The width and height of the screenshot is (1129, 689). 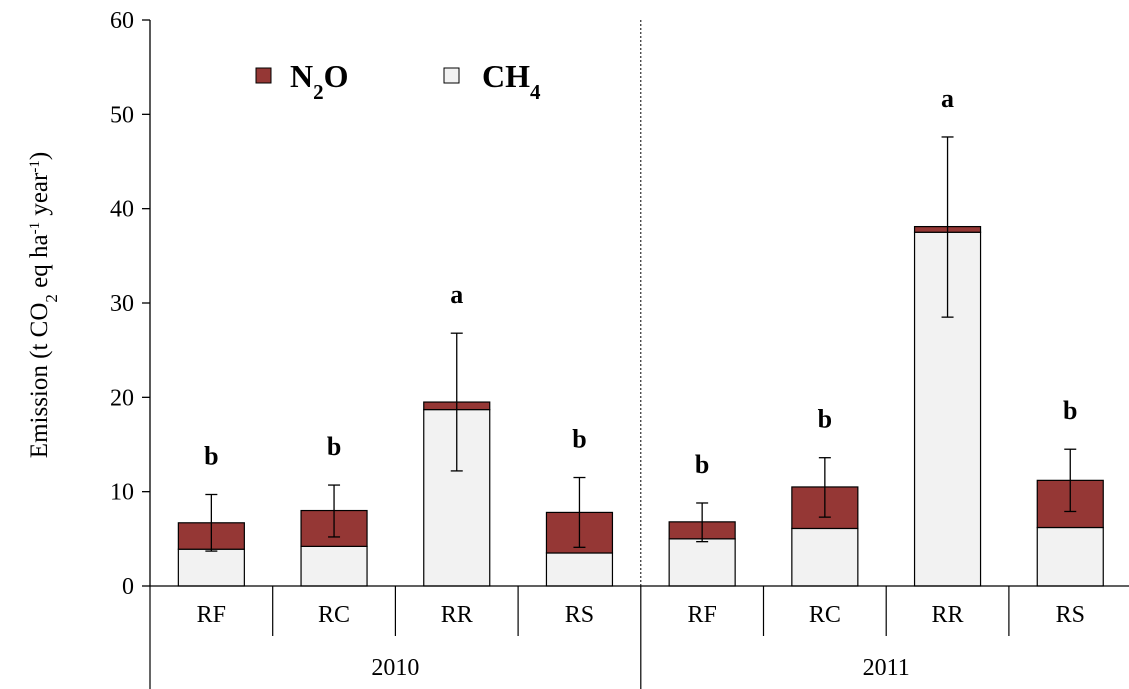 What do you see at coordinates (122, 210) in the screenshot?
I see `y-tick-label: 40` at bounding box center [122, 210].